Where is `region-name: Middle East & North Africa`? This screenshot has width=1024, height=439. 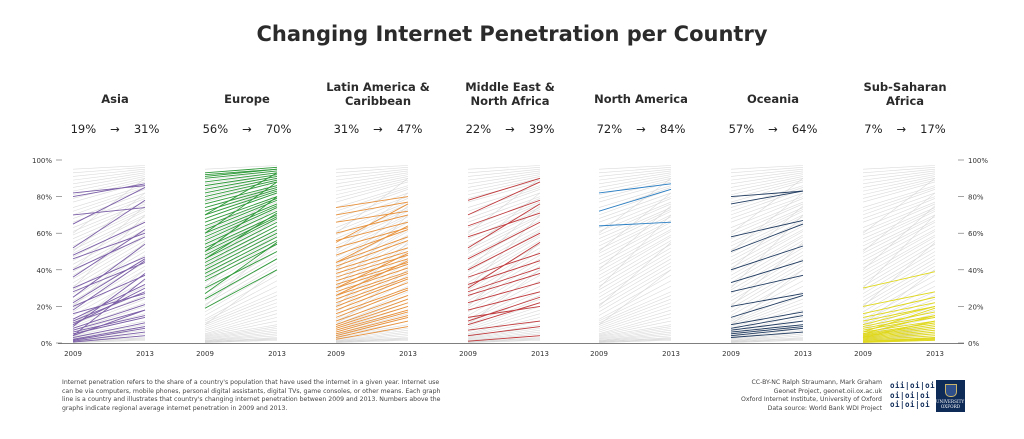 region-name: Middle East & North Africa is located at coordinates (510, 94).